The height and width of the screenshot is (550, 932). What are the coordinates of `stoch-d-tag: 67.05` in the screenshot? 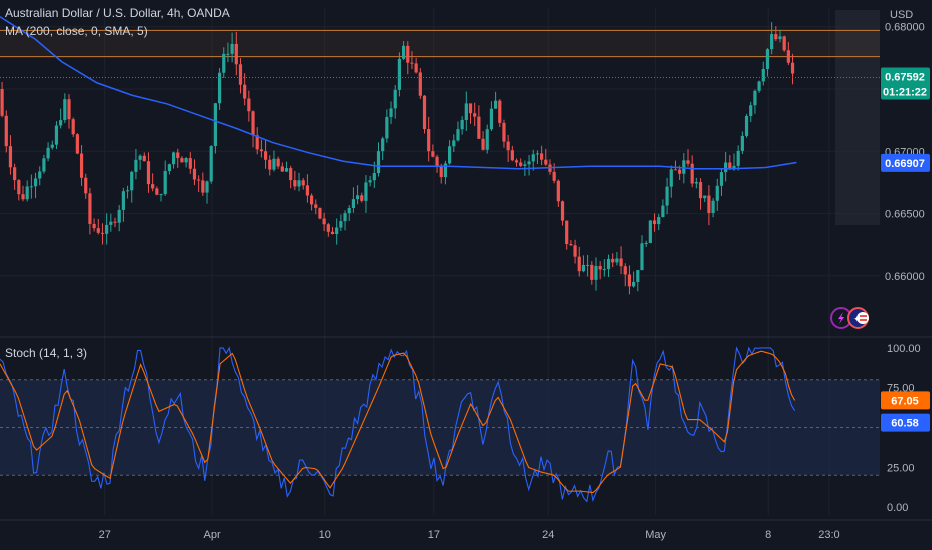 It's located at (905, 400).